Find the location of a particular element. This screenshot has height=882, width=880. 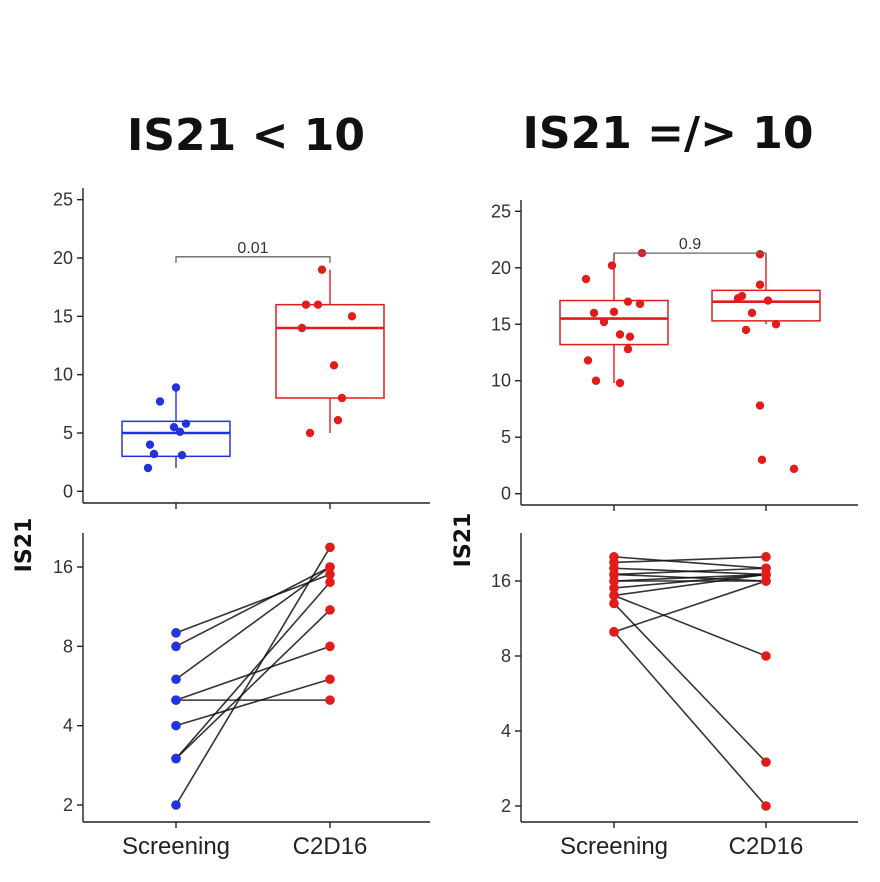

left-p-value: 0.01 is located at coordinates (252, 248).